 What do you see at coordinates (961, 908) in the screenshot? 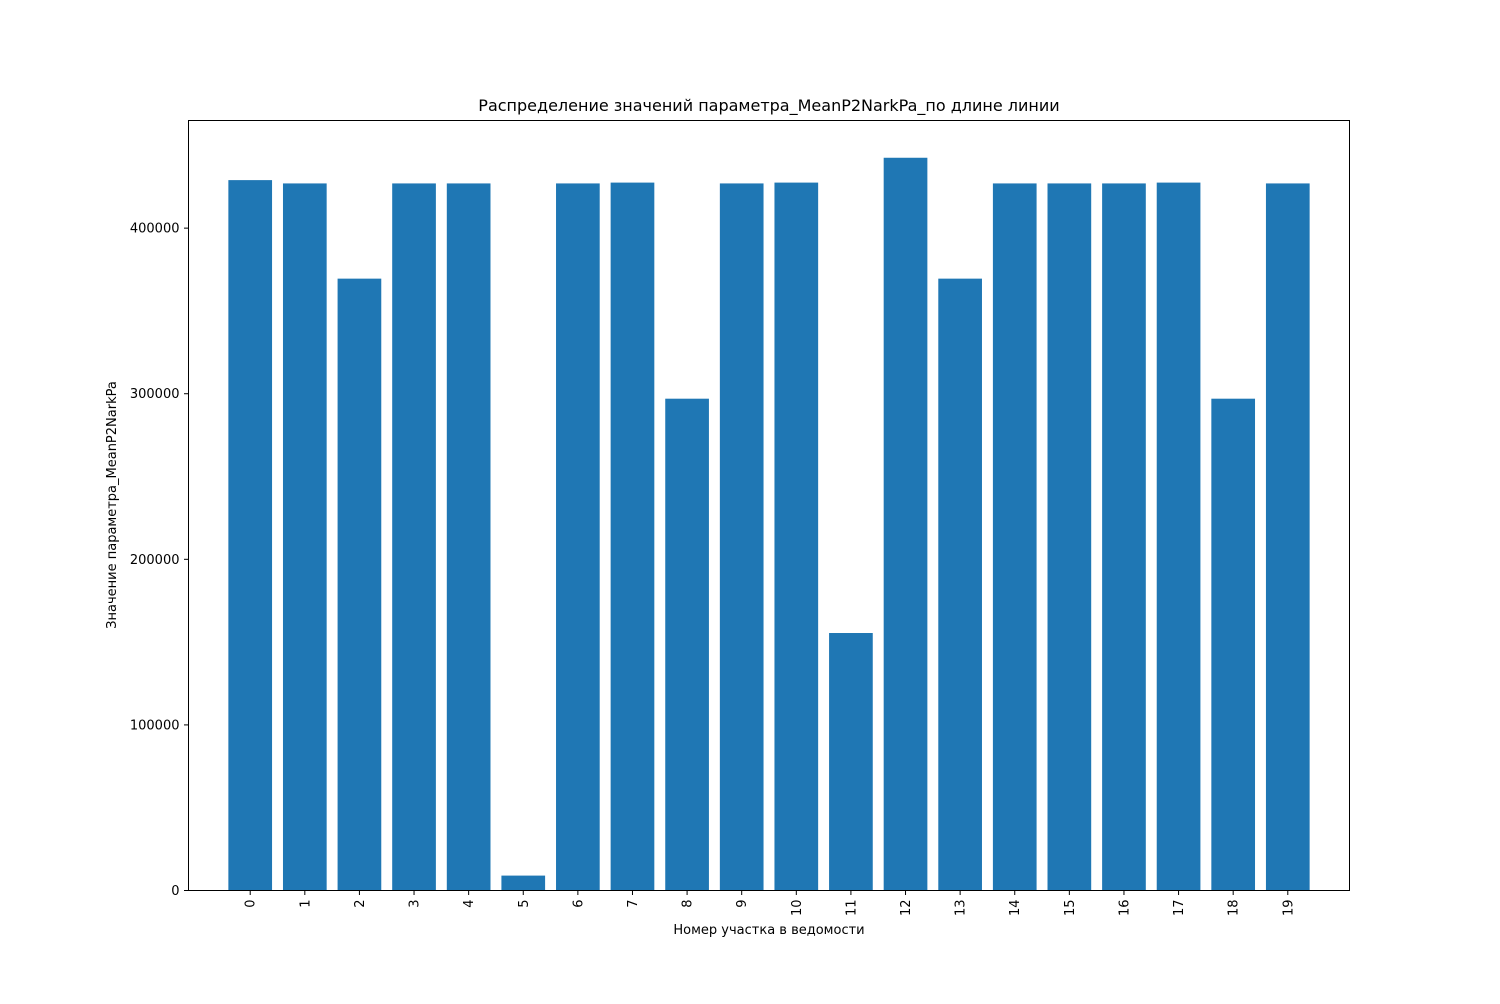
I see `x-tick-label: 13` at bounding box center [961, 908].